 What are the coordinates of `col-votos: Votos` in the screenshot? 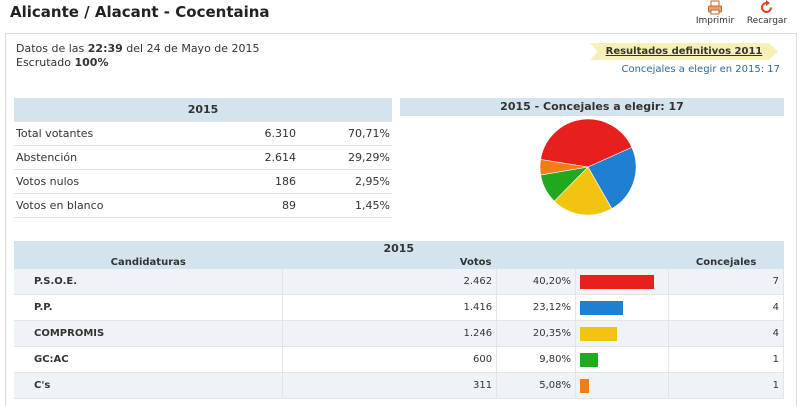 It's located at (475, 262).